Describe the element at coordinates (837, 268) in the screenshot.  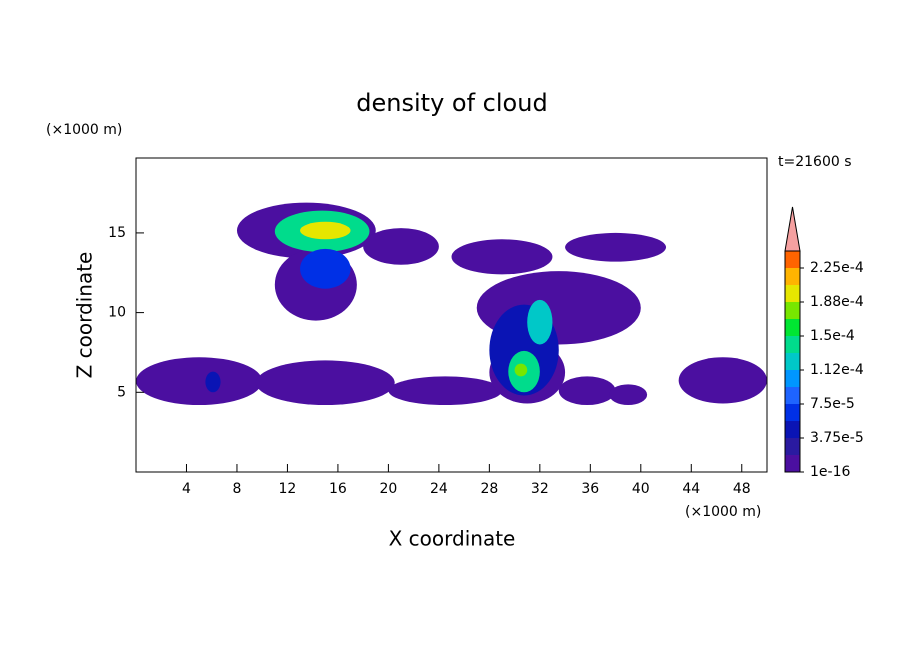
I see `colorbar-tick-label: 2.25e-4` at that location.